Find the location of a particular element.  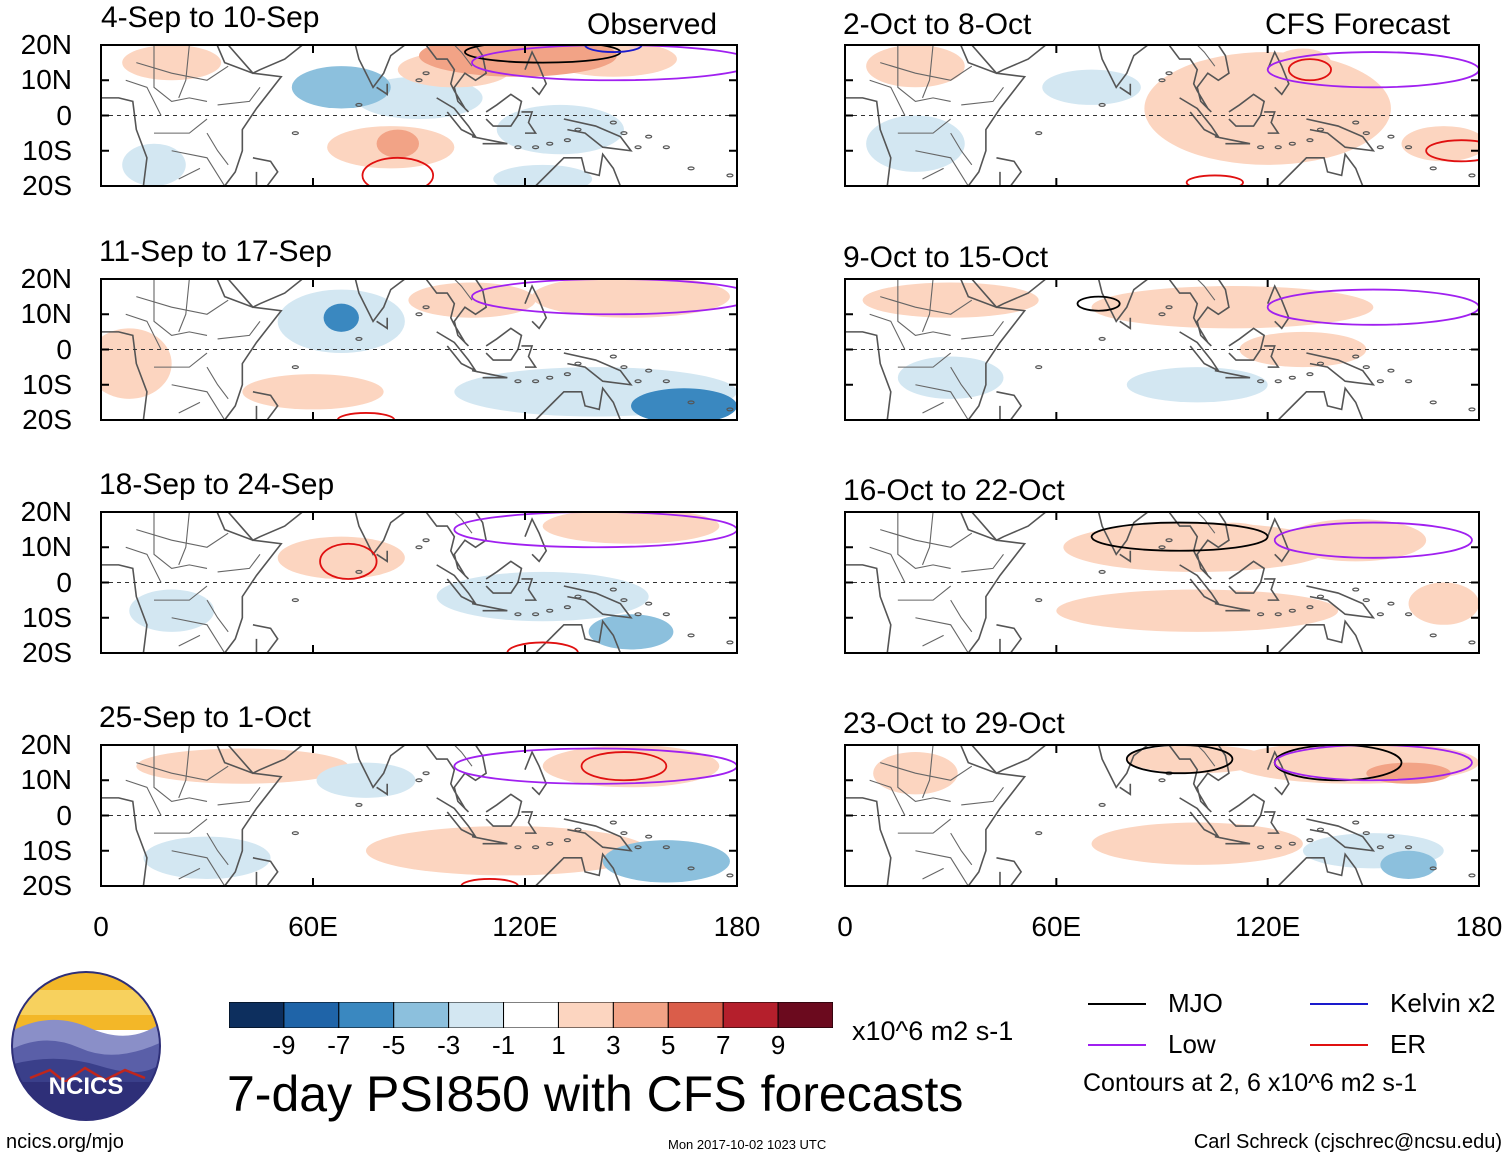

main-title: 7-day PSI850 with CFS forecasts is located at coordinates (595, 1094).